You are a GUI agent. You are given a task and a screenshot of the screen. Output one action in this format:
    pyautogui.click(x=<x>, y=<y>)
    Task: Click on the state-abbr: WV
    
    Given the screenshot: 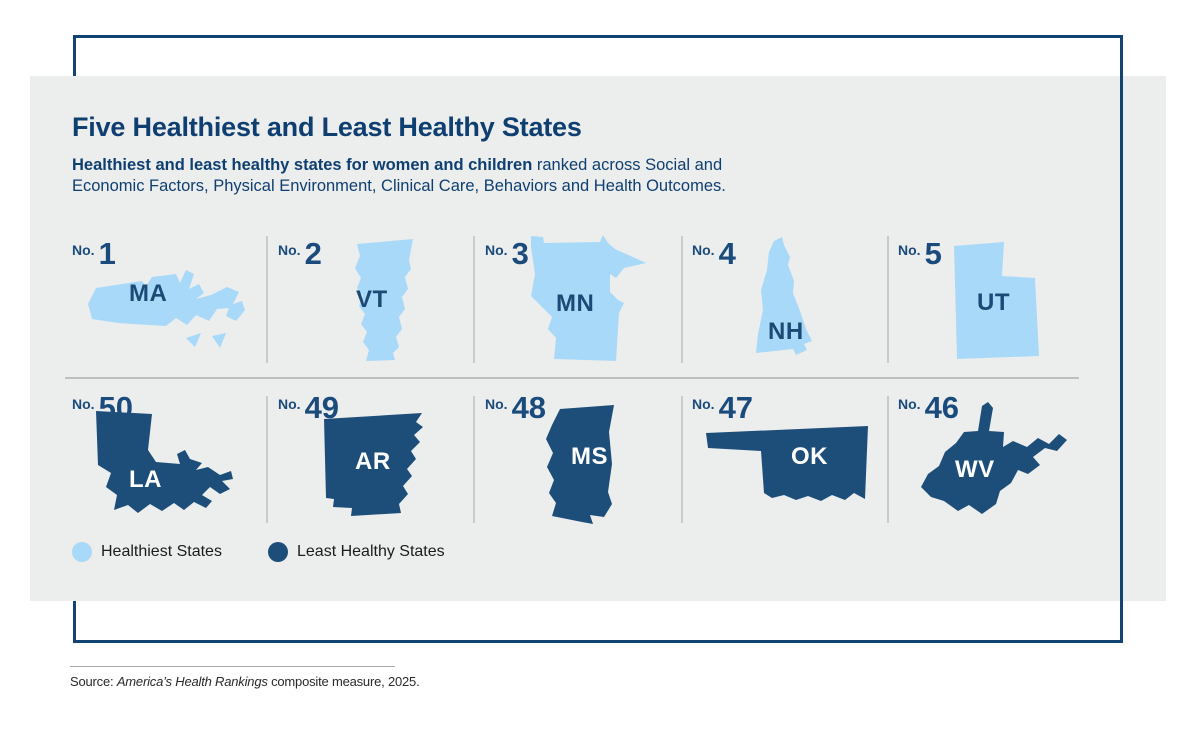 What is the action you would take?
    pyautogui.click(x=975, y=469)
    